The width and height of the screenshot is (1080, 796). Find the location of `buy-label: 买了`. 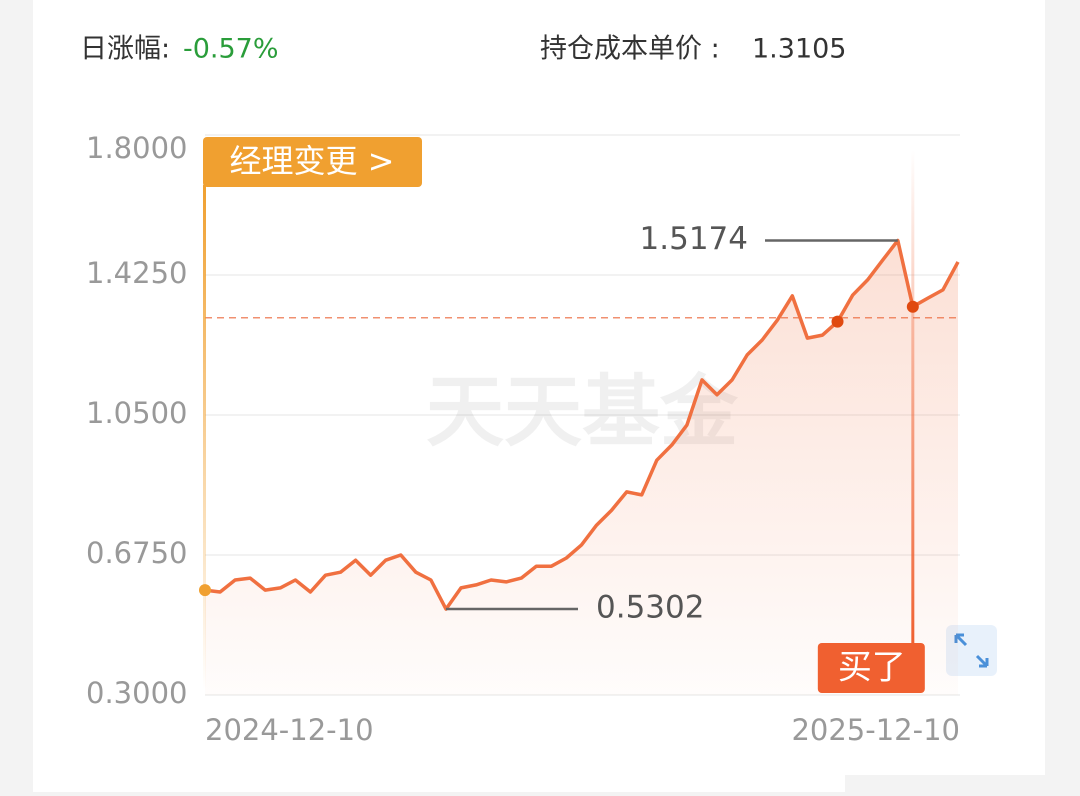

buy-label: 买了 is located at coordinates (872, 668).